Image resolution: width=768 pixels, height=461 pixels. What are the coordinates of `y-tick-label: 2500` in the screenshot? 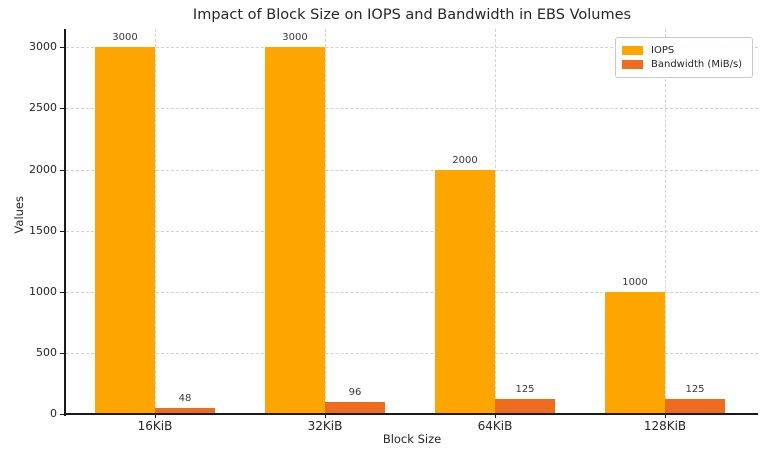 It's located at (43, 108).